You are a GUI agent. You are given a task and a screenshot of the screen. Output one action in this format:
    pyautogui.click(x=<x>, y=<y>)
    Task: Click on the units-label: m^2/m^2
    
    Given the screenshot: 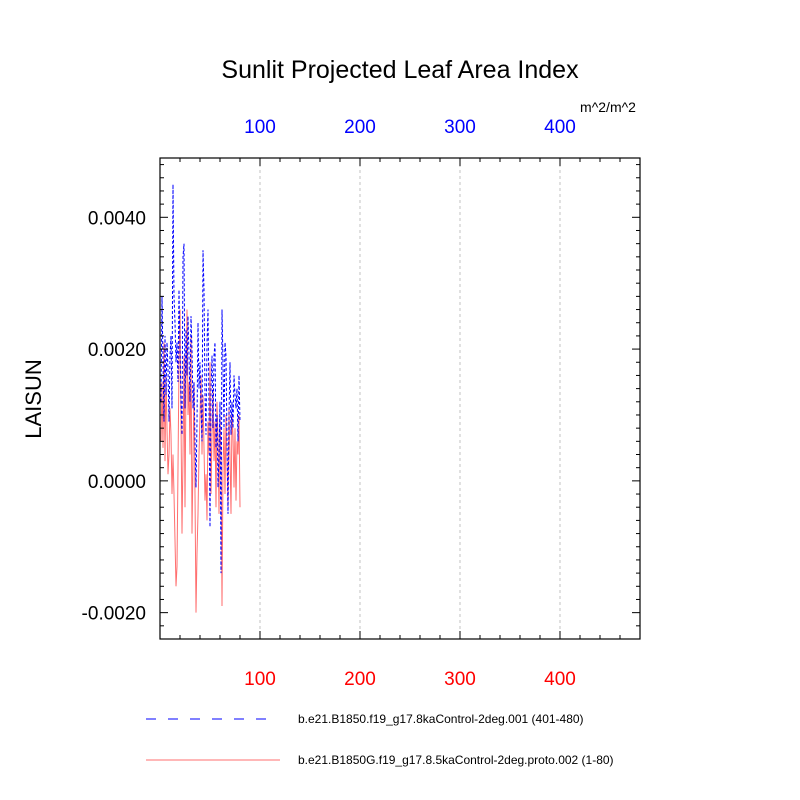 What is the action you would take?
    pyautogui.click(x=608, y=107)
    